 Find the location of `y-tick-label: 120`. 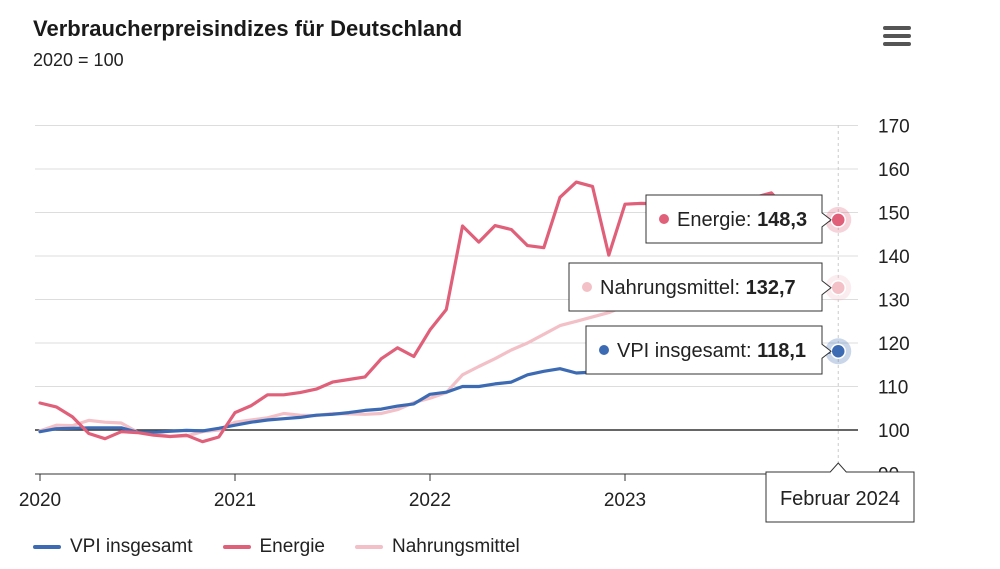

y-tick-label: 120 is located at coordinates (894, 344).